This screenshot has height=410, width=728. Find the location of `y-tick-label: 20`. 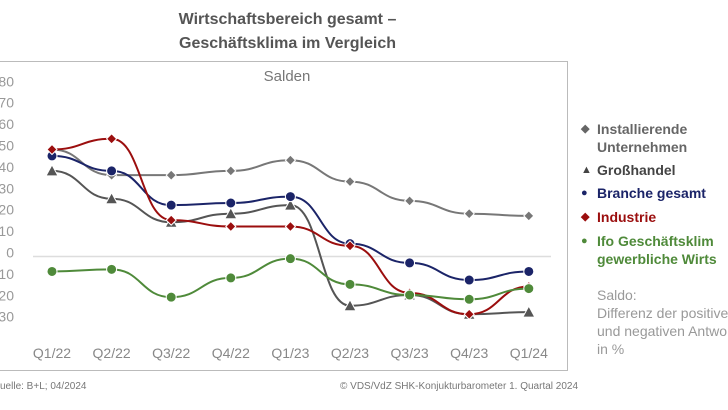

y-tick-label: 20 is located at coordinates (7, 210).